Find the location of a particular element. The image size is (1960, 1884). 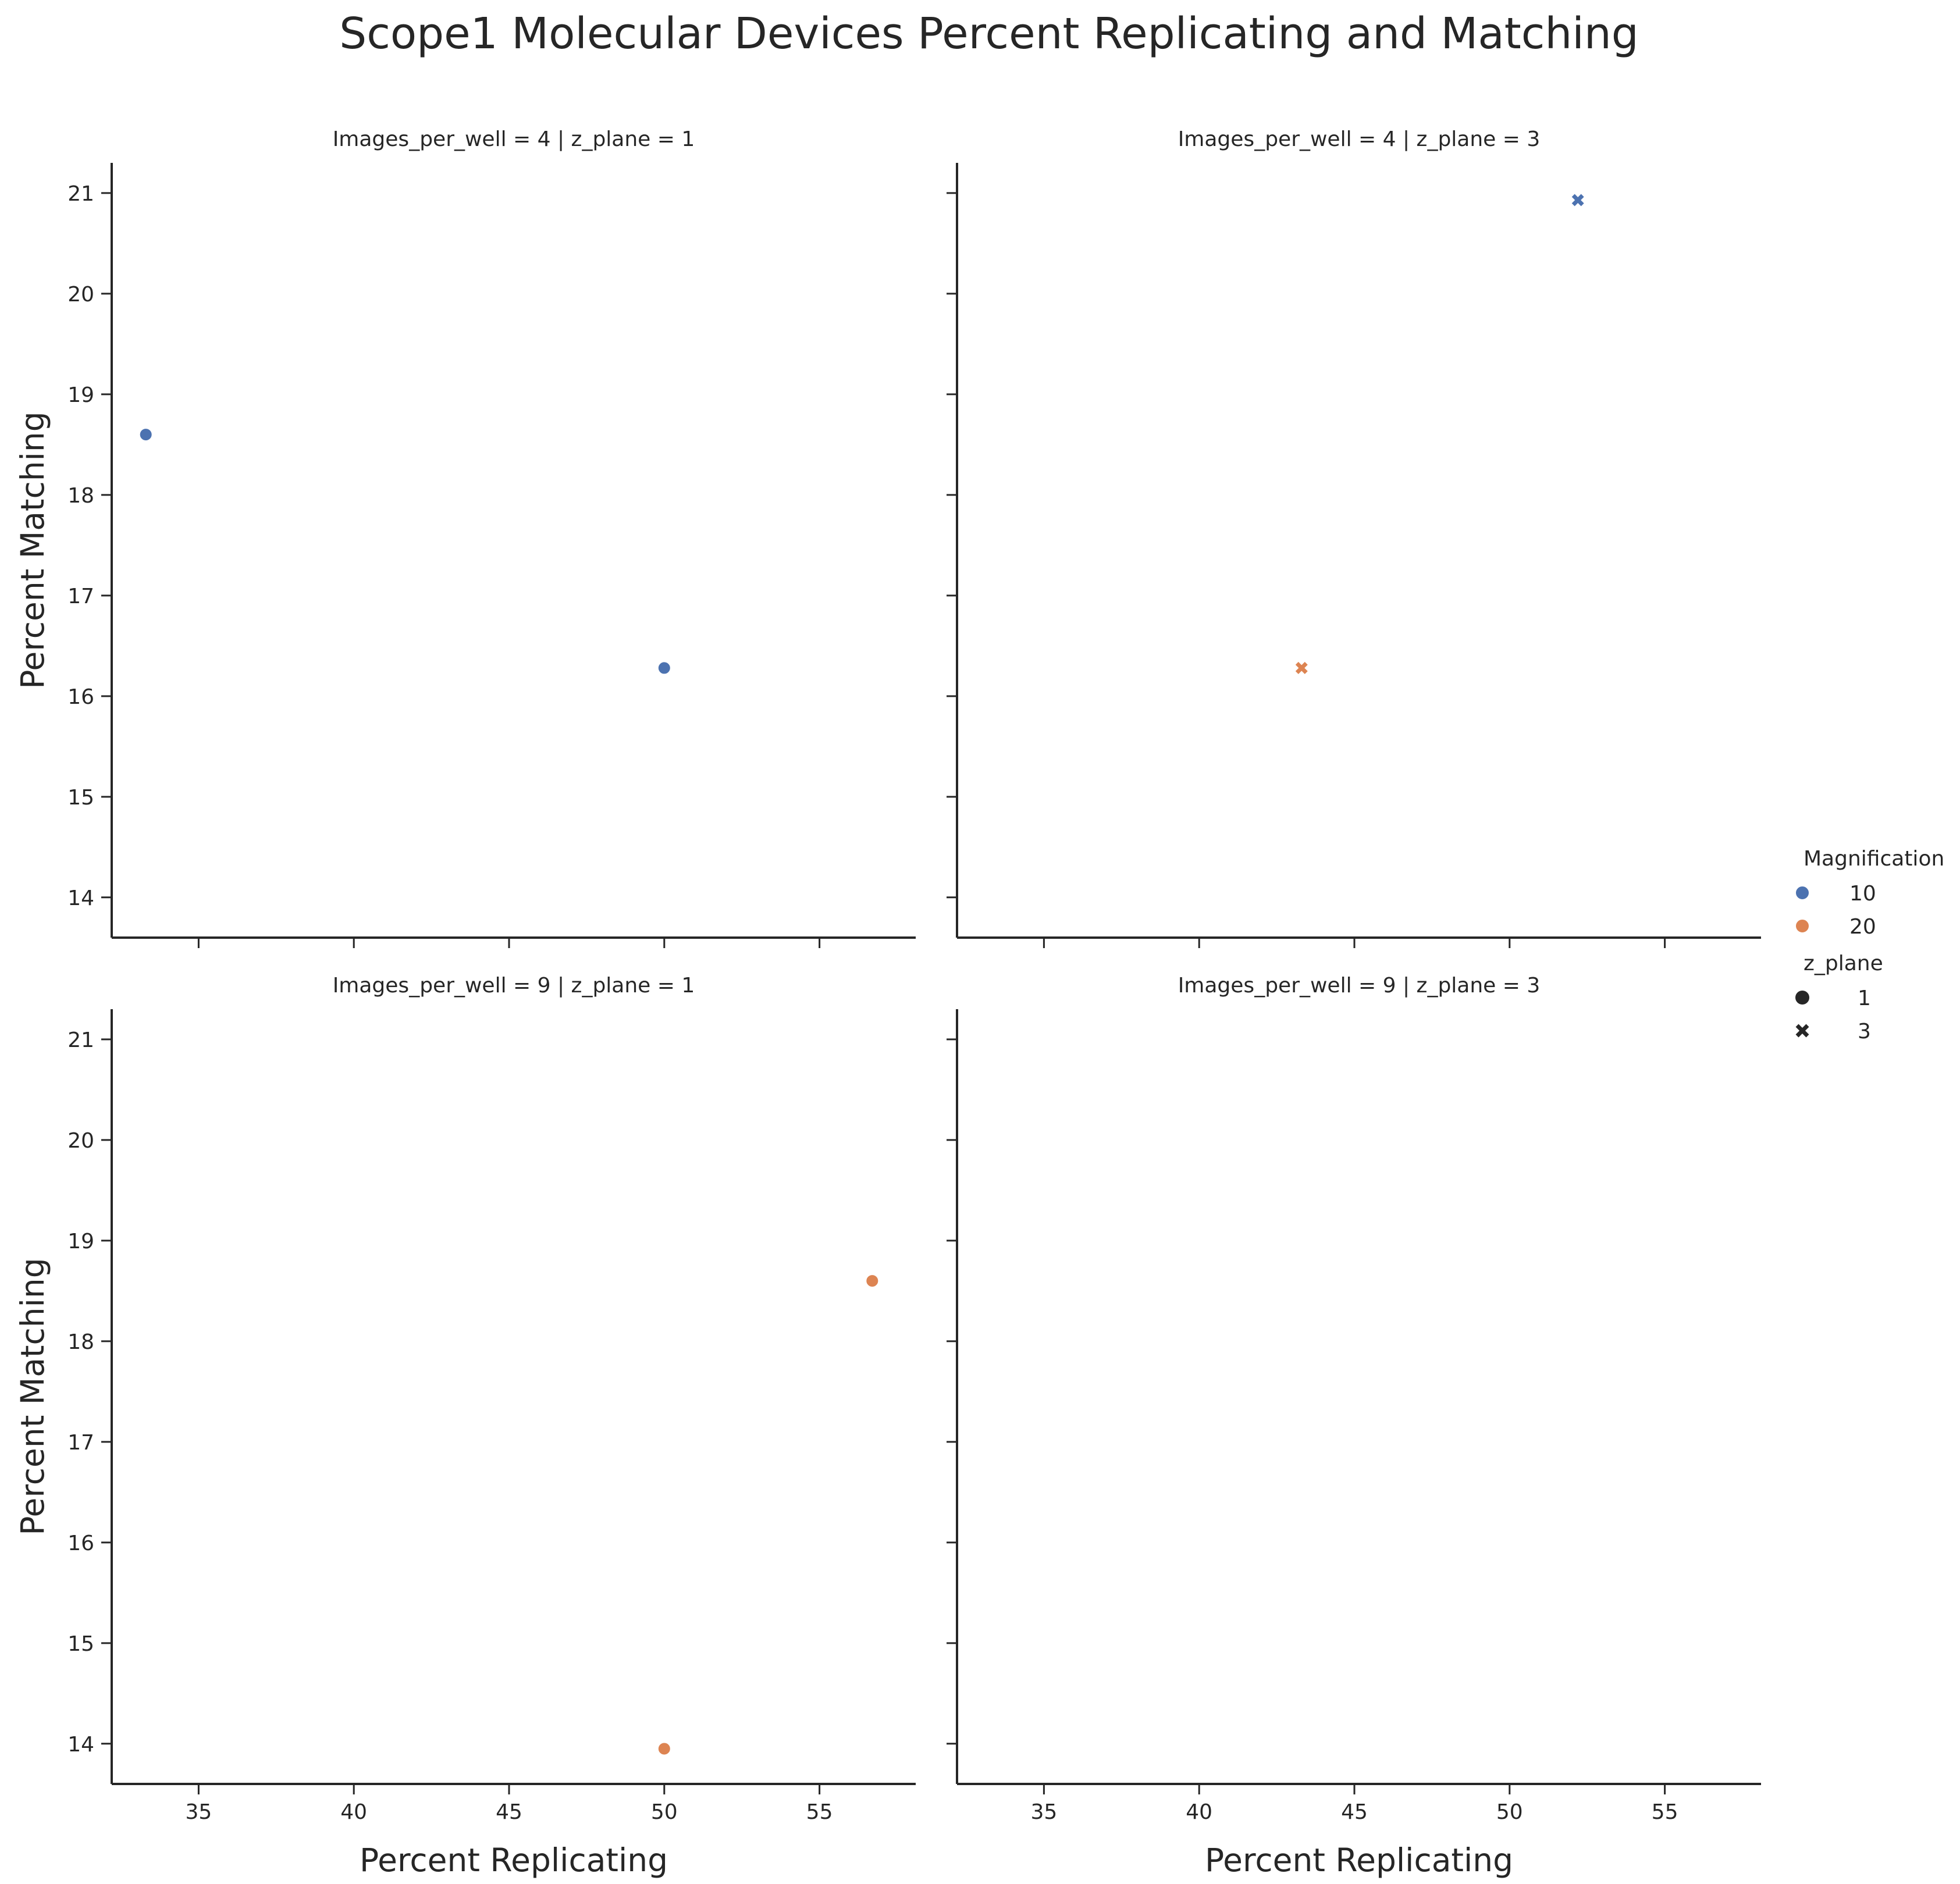

legend-label: 3 is located at coordinates (1865, 1031).